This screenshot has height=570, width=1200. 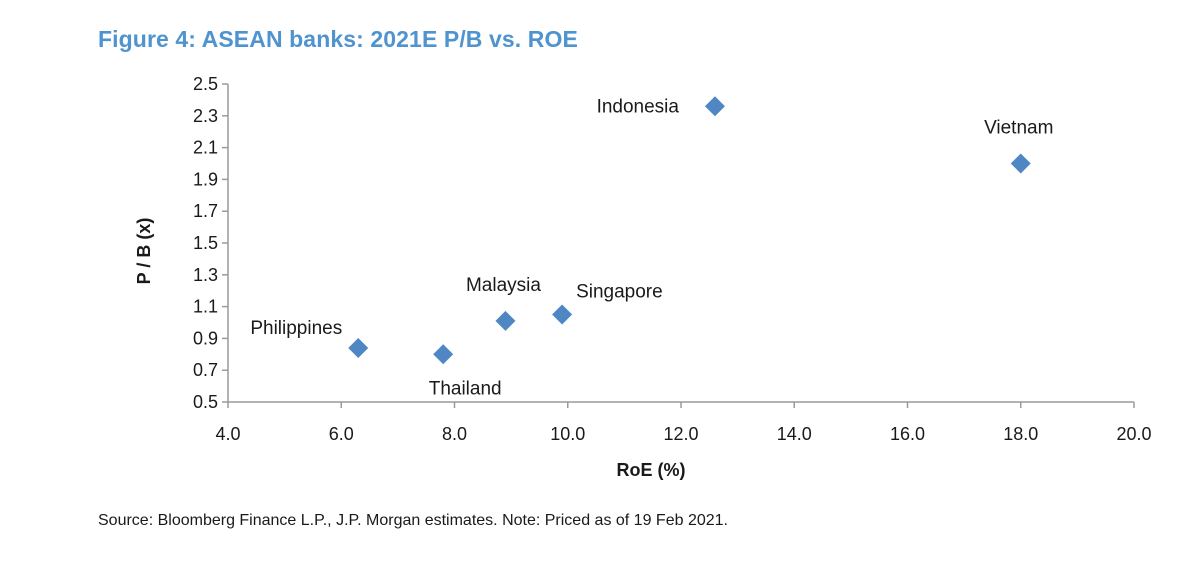 I want to click on y-tick-label: 1.1, so click(x=205, y=307).